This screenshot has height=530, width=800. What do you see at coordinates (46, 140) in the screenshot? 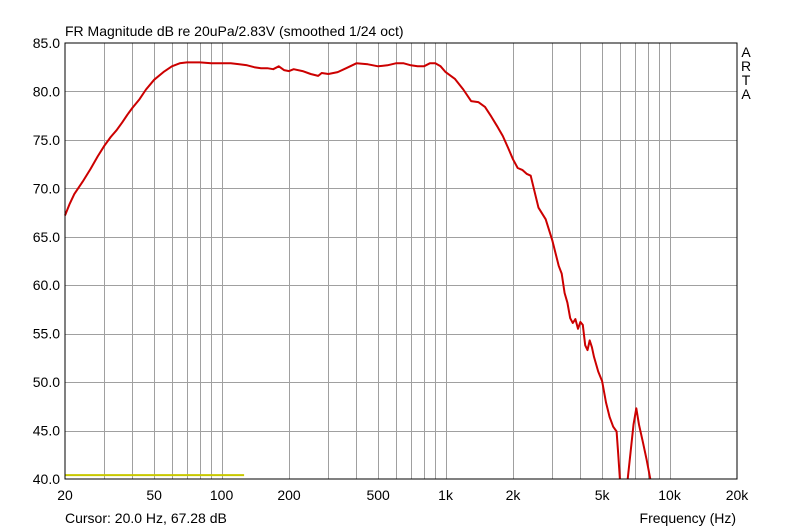
I see `y-tick-label: 75.0` at bounding box center [46, 140].